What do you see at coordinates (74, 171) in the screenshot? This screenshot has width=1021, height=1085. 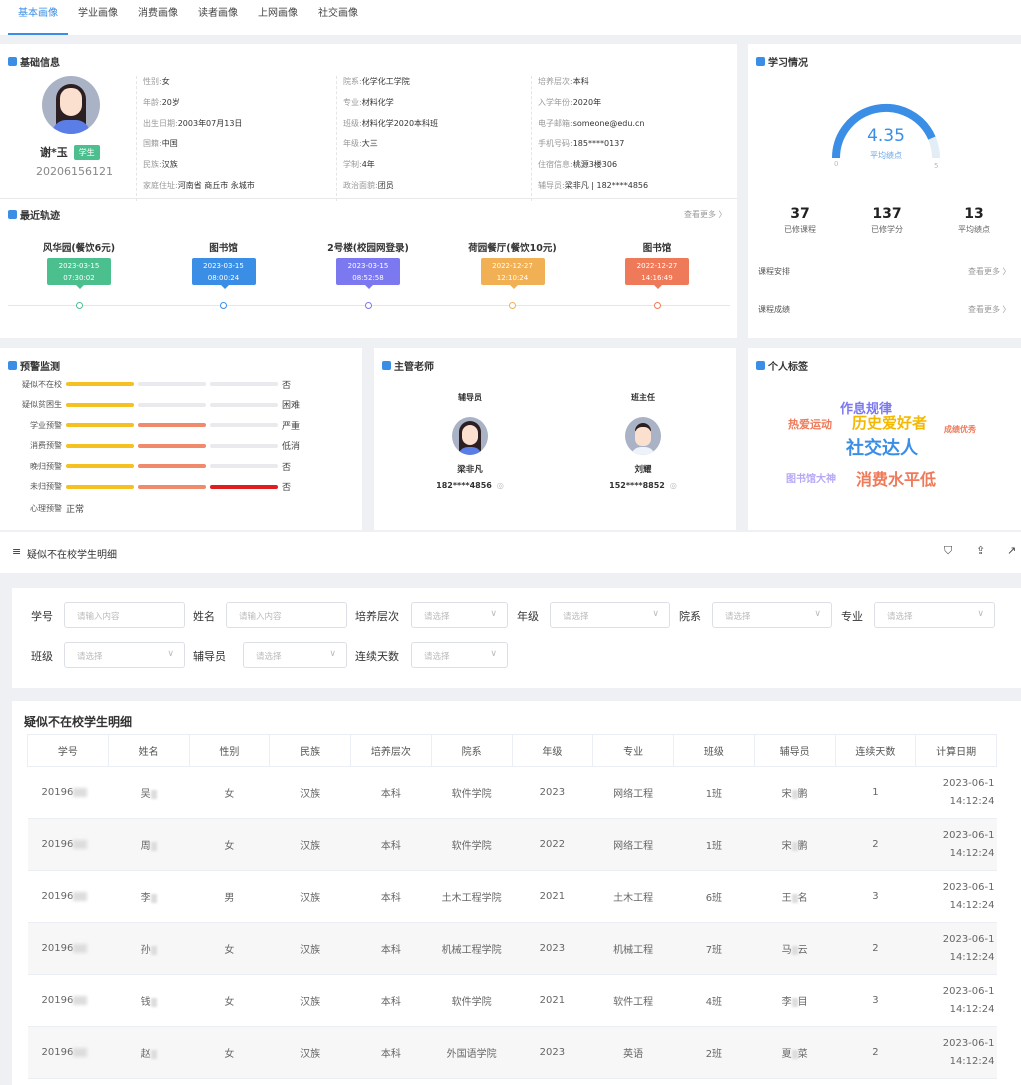 I see `student-id: 20206156121` at bounding box center [74, 171].